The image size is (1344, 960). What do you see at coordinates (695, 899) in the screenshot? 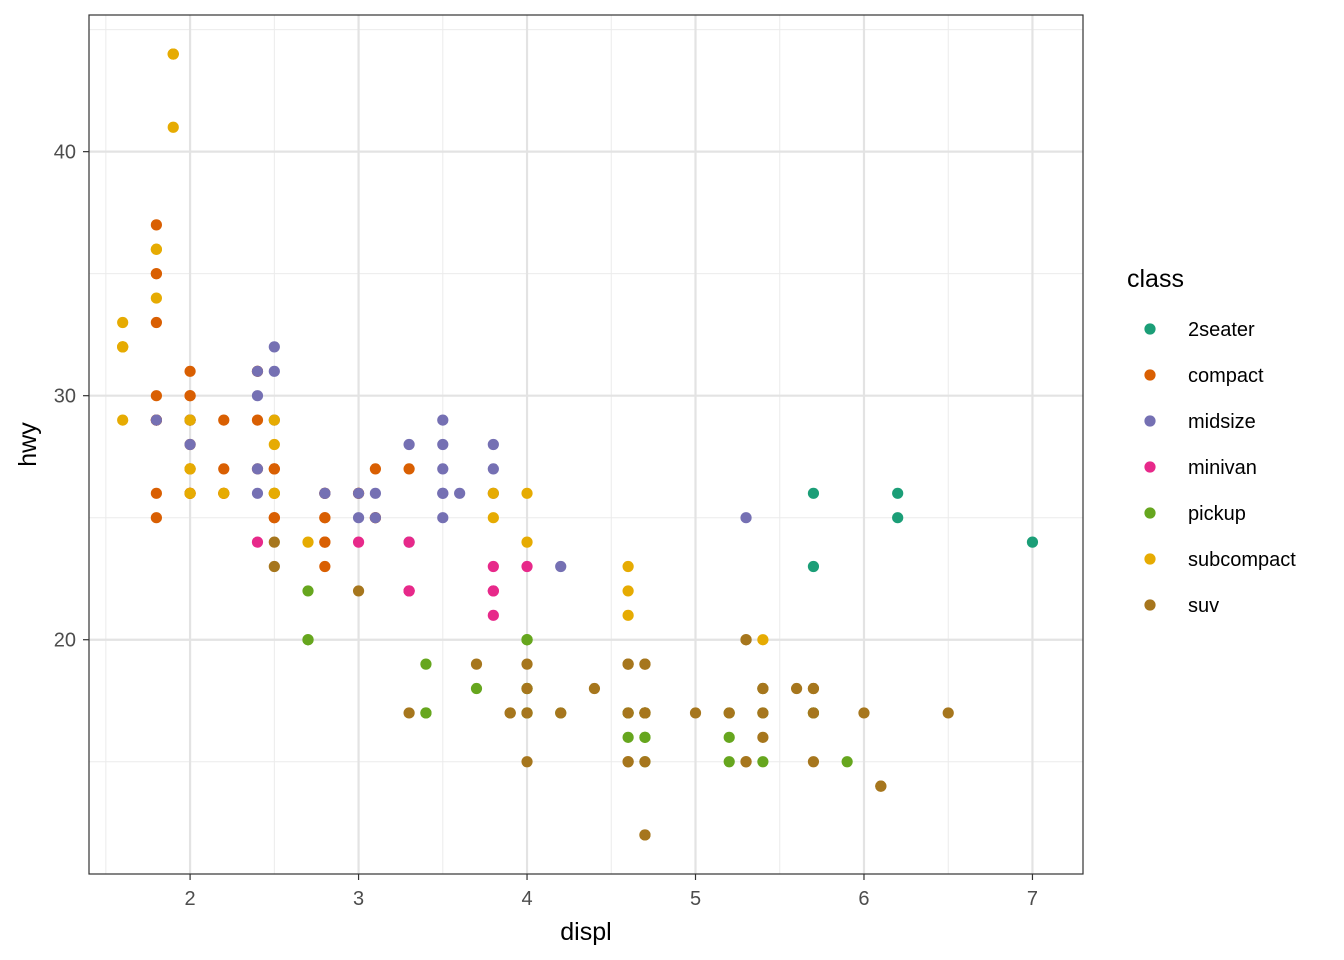
I see `x-tick-label: 5` at bounding box center [695, 899].